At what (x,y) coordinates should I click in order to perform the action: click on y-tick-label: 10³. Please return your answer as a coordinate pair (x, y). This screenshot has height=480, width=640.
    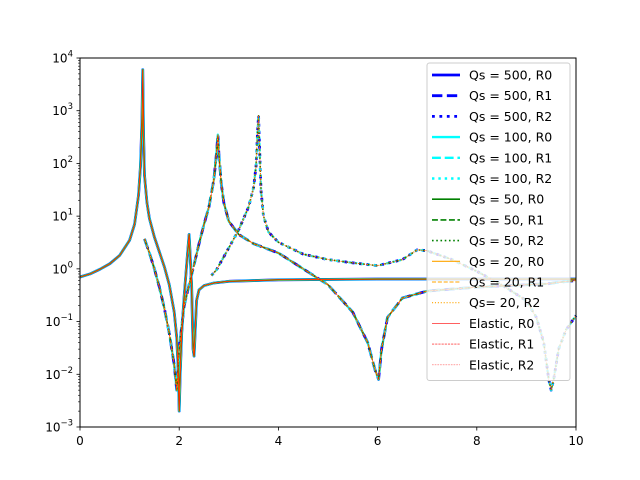
    Looking at the image, I should click on (62, 110).